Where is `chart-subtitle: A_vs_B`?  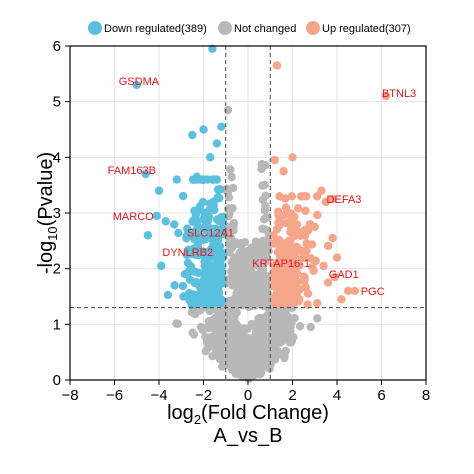 chart-subtitle: A_vs_B is located at coordinates (248, 436).